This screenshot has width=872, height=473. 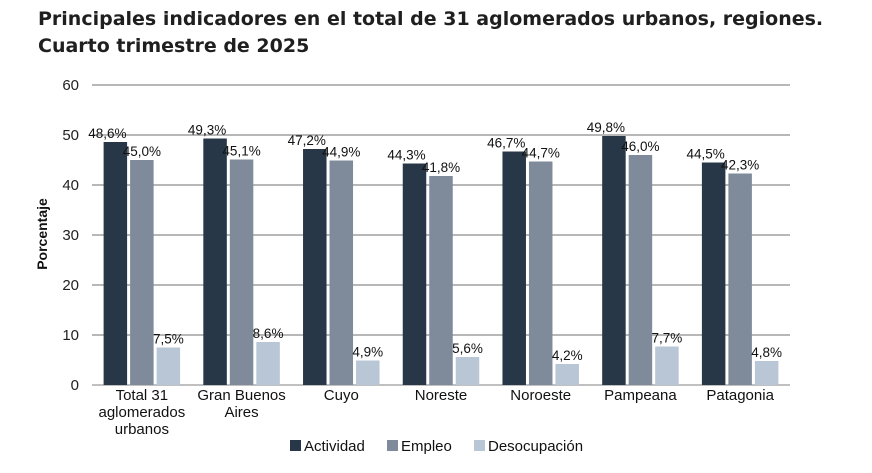 I want to click on bar-desocupación-1, so click(x=268, y=363).